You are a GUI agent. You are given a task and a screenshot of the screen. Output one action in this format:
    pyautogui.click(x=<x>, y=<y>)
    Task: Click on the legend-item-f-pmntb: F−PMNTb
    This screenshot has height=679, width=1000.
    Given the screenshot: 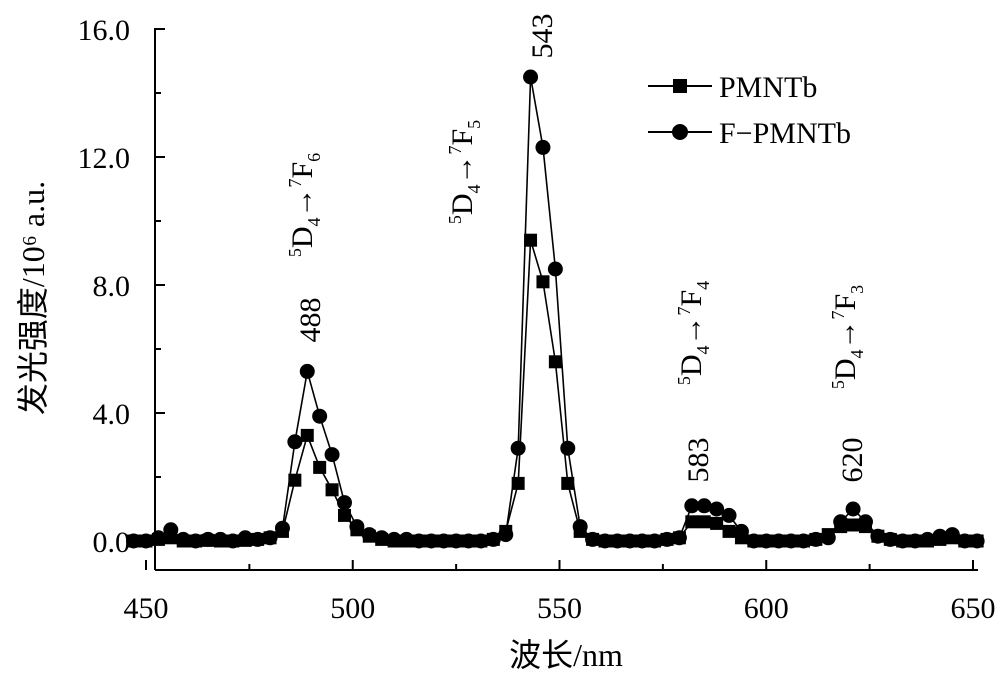 What is the action you would take?
    pyautogui.click(x=749, y=133)
    